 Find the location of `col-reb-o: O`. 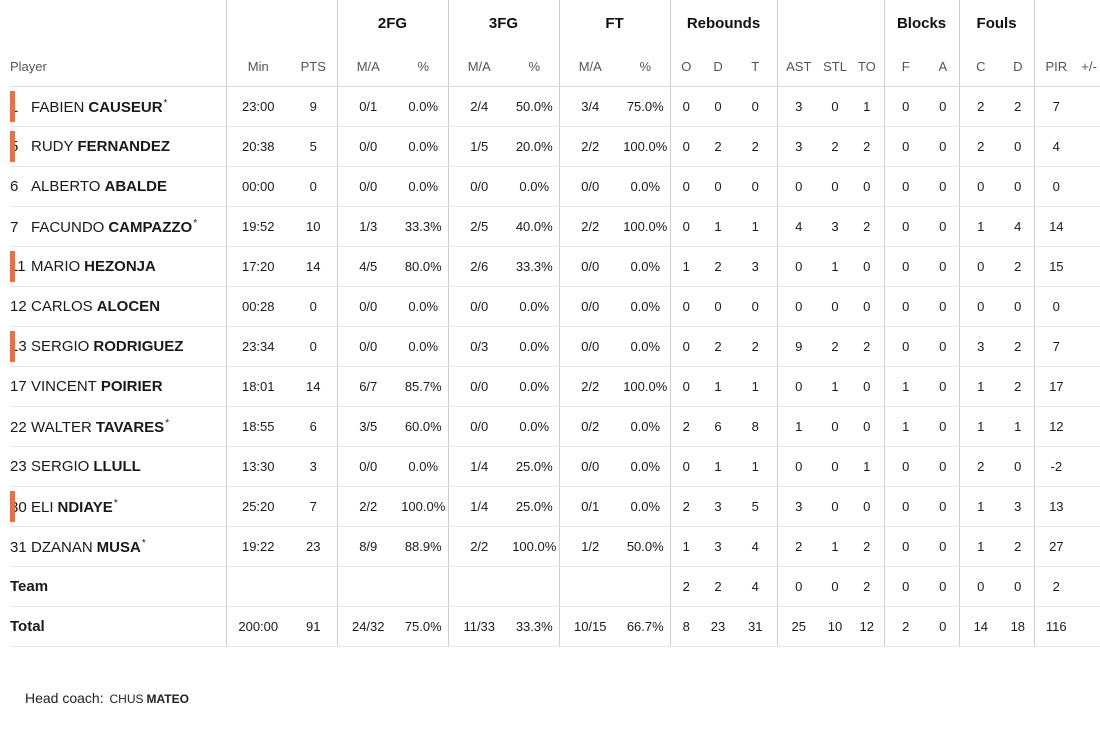

col-reb-o: O is located at coordinates (686, 66).